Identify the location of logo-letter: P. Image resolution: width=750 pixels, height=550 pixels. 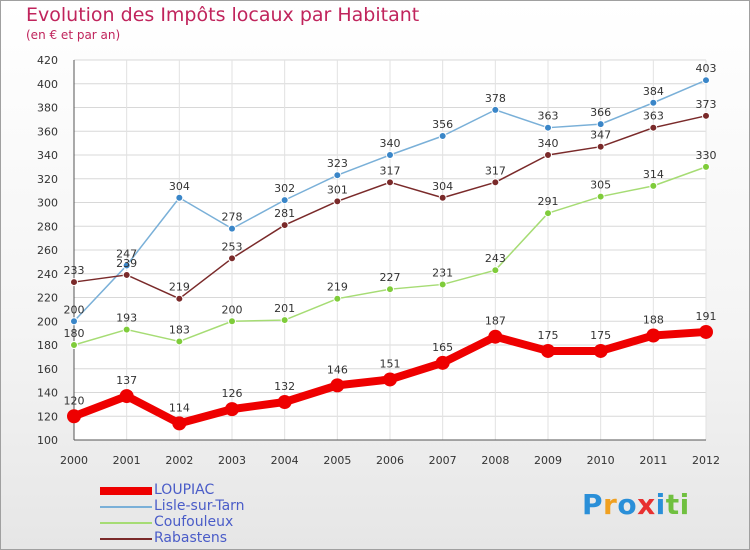
(593, 504).